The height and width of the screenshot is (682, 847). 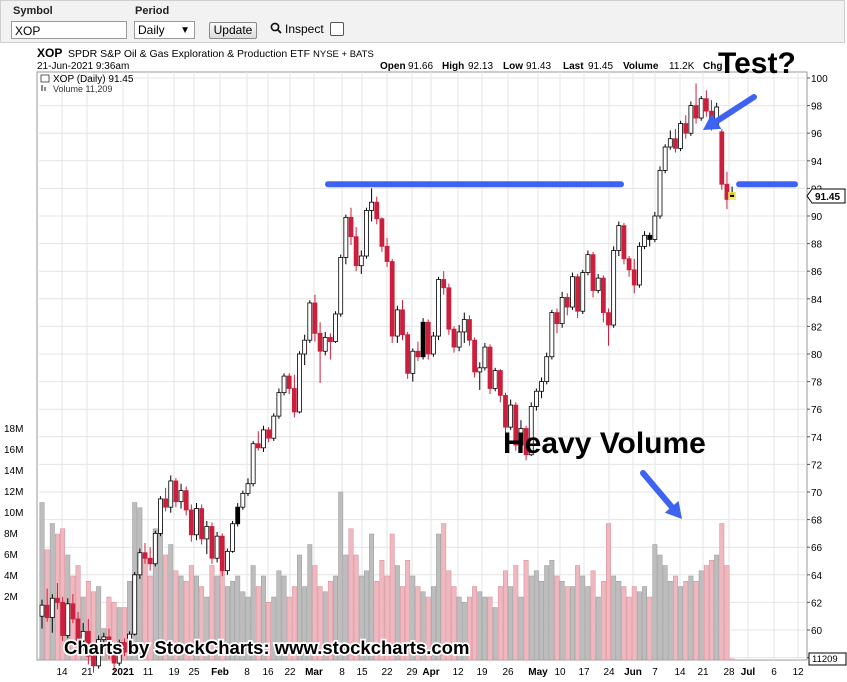 What do you see at coordinates (247, 672) in the screenshot?
I see `date-tick-label: 8` at bounding box center [247, 672].